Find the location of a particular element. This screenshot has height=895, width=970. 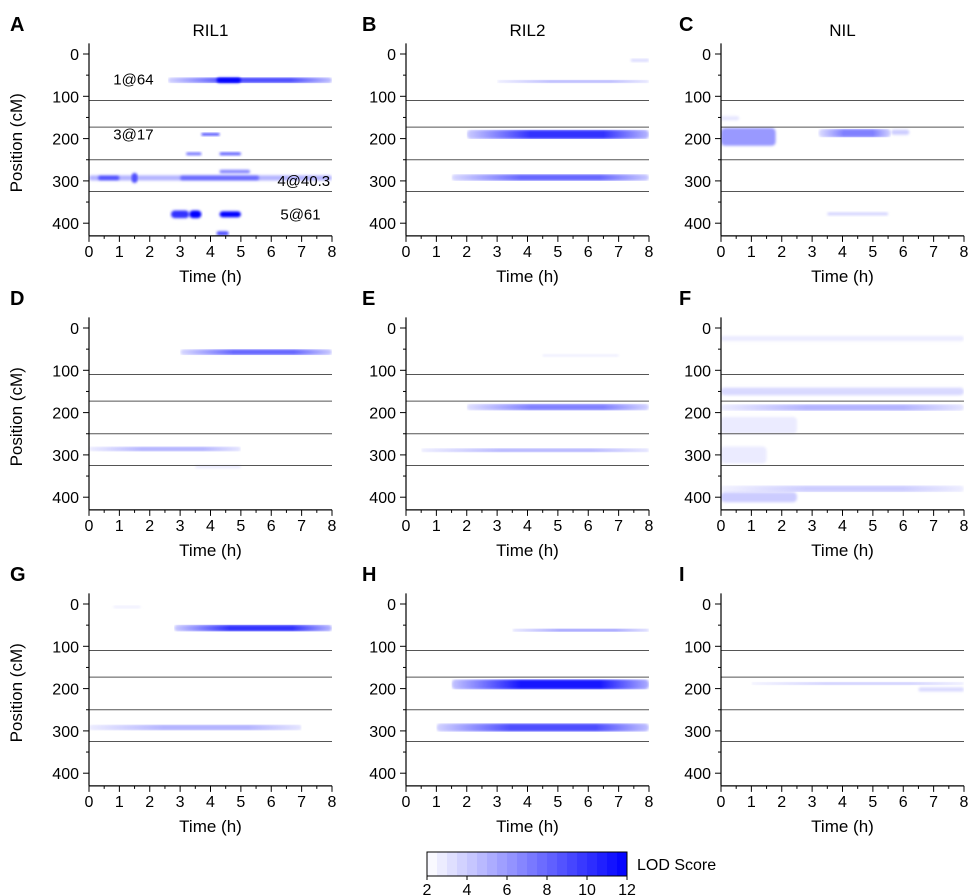

colorbar-tick-label: 4 is located at coordinates (467, 888).